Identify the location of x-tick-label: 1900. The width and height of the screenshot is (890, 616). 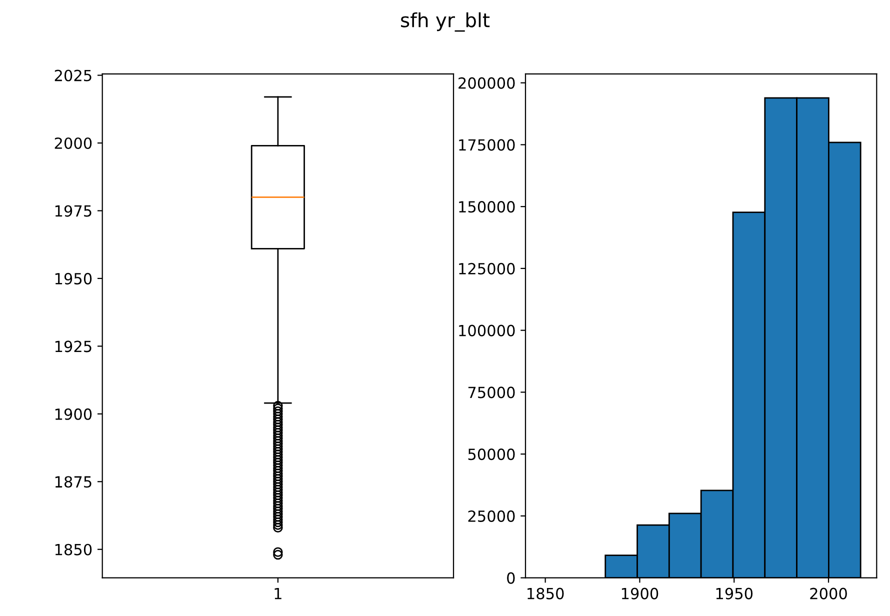
(640, 594).